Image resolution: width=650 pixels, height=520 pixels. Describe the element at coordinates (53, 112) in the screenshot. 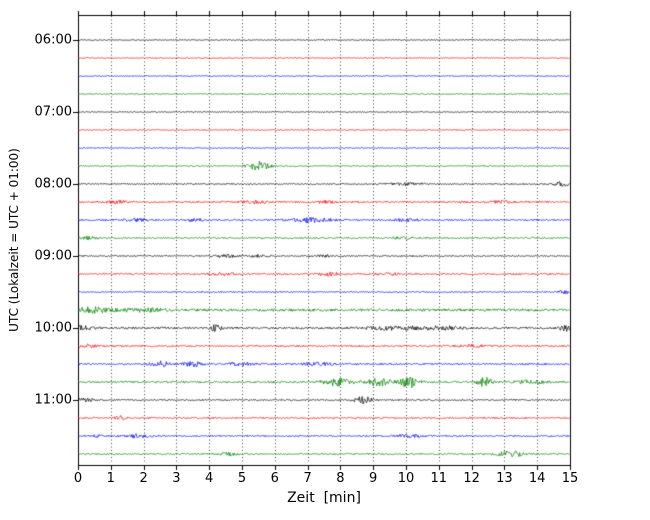

I see `y-tick-label: 07:00` at that location.